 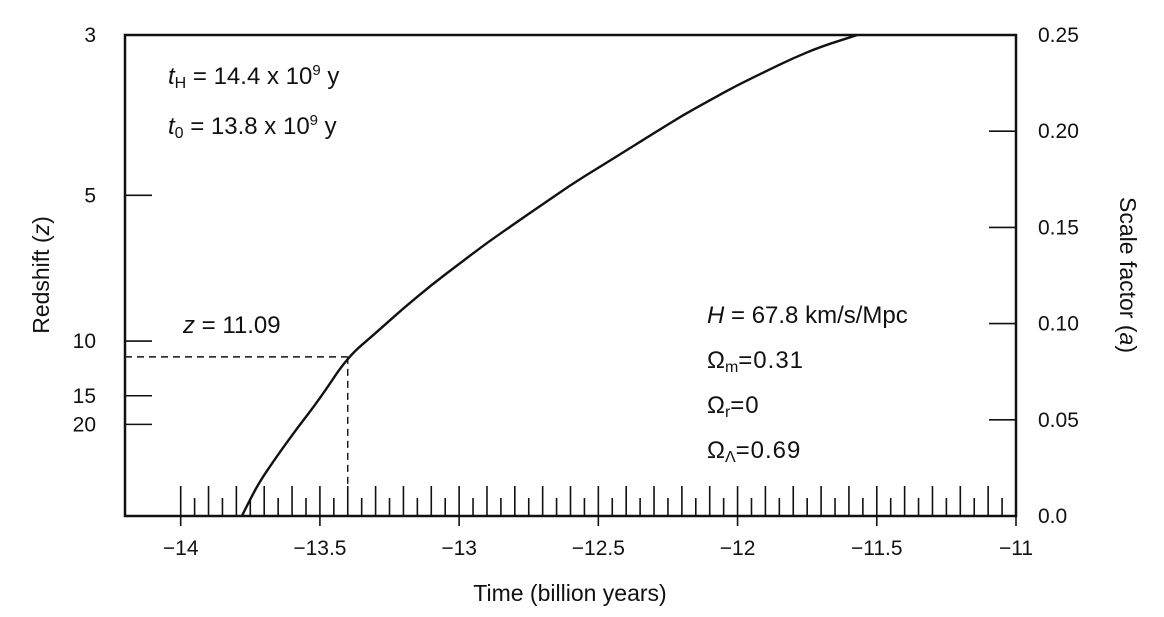 I want to click on x-axis-label: Time (billion years), so click(x=569, y=593).